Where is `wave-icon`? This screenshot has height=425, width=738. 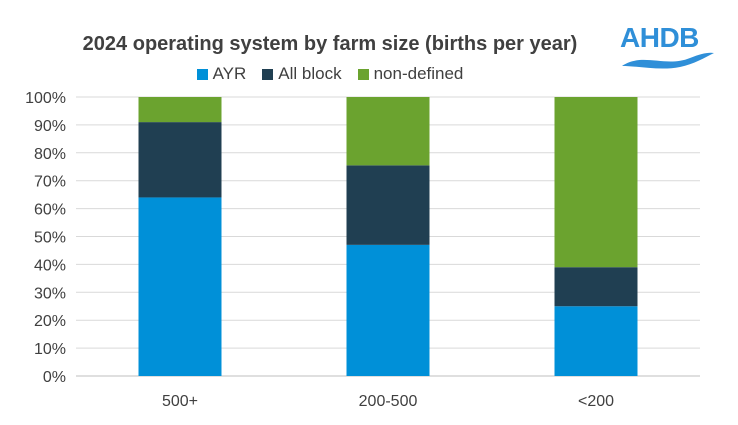
wave-icon is located at coordinates (668, 60).